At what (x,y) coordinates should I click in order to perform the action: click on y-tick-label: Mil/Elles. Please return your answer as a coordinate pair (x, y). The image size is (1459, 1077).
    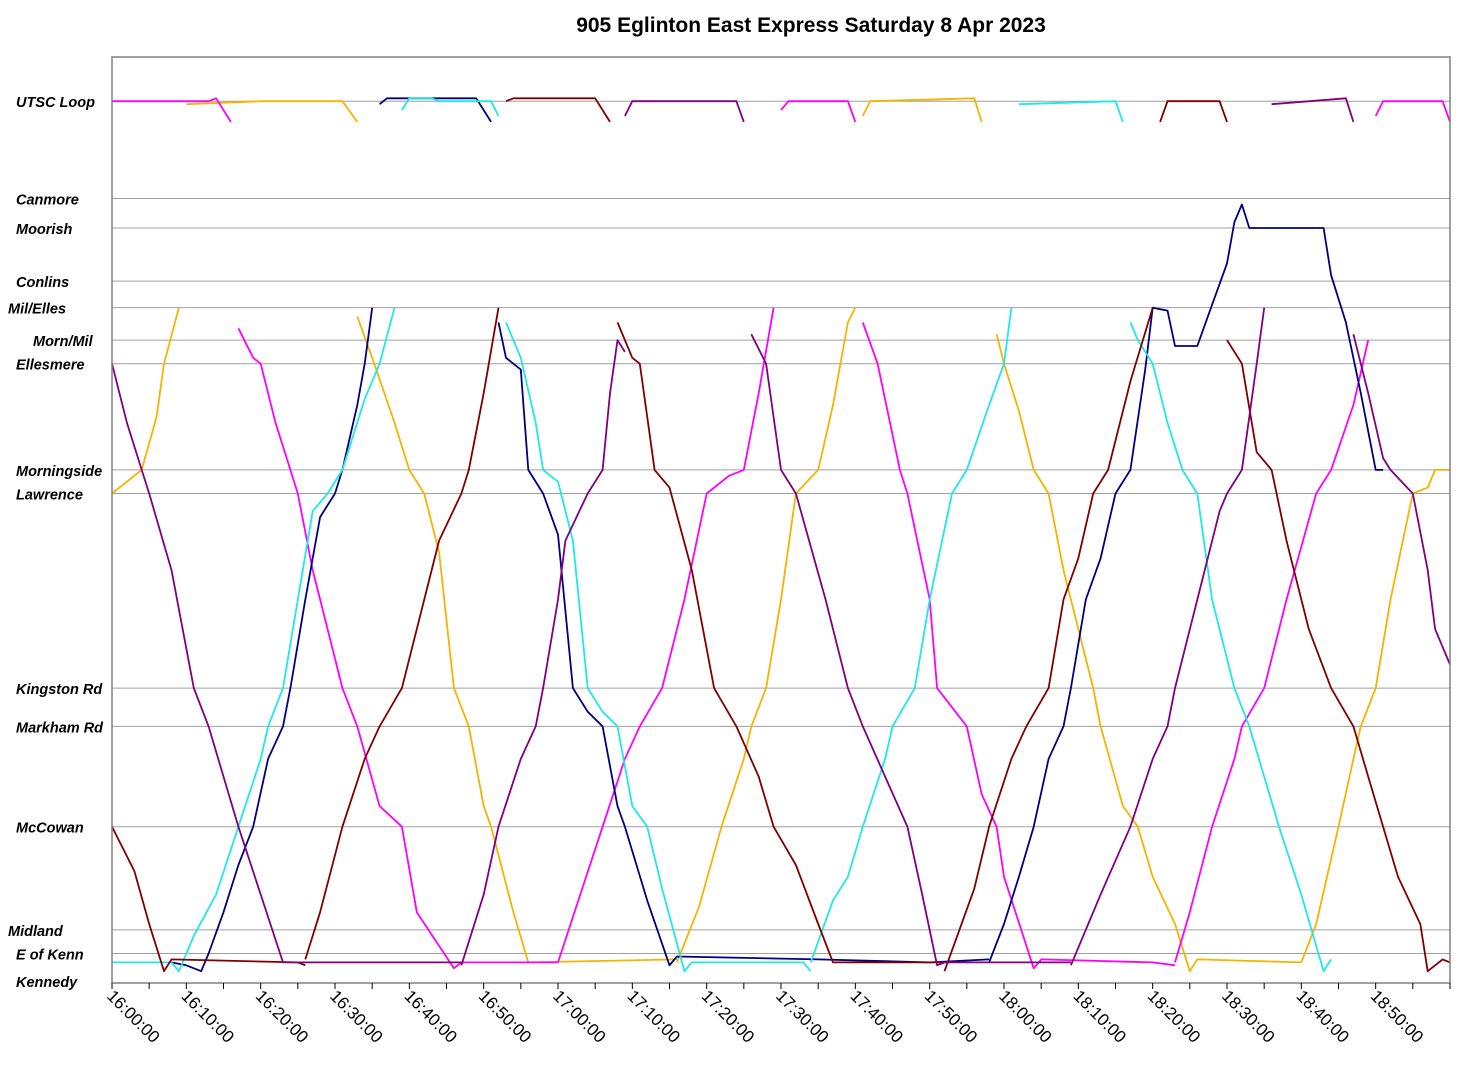
    Looking at the image, I should click on (37, 310).